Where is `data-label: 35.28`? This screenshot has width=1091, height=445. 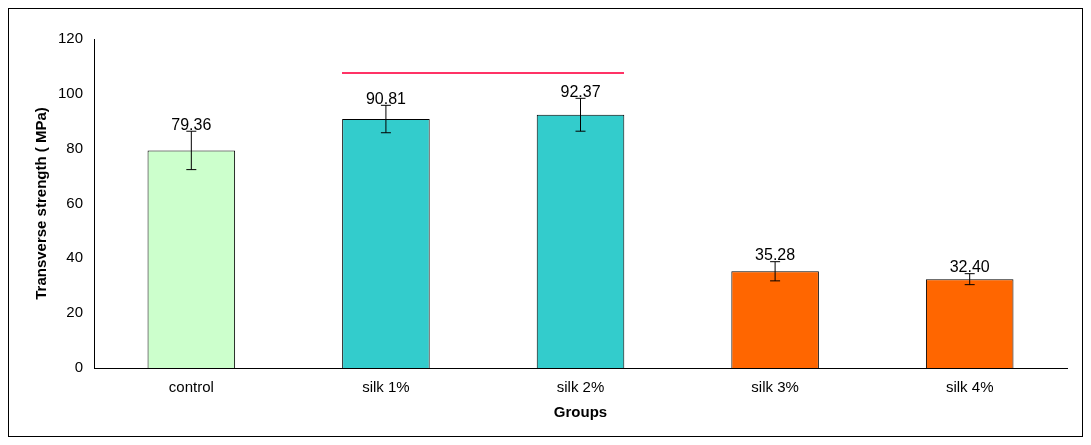 data-label: 35.28 is located at coordinates (775, 255).